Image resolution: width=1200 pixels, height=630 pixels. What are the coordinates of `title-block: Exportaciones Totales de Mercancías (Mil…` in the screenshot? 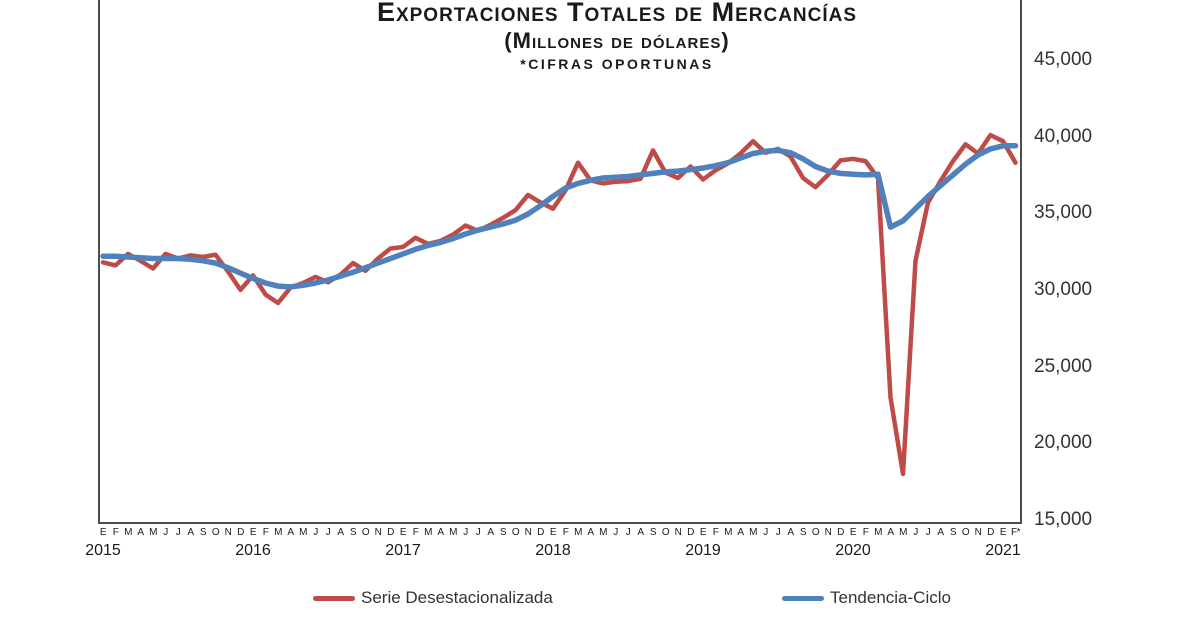 It's located at (617, 37).